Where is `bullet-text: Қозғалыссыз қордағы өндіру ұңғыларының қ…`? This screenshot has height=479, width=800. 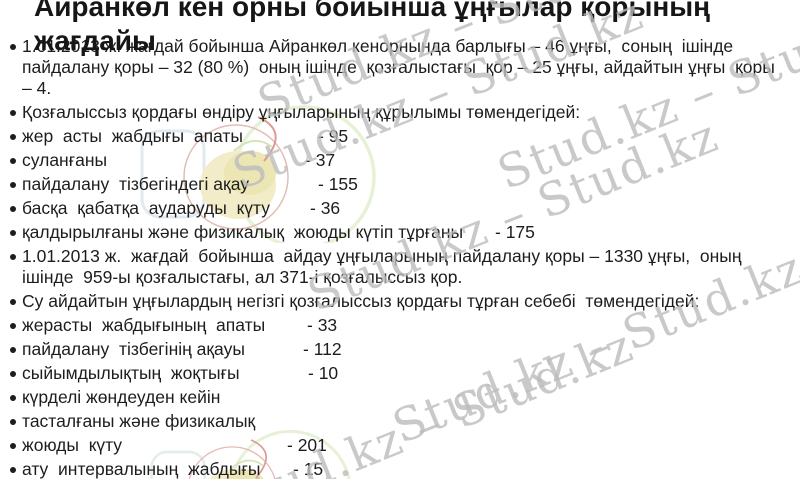
bullet-text: Қозғалыссыз қордағы өндіру ұңғыларының қ… is located at coordinates (301, 112).